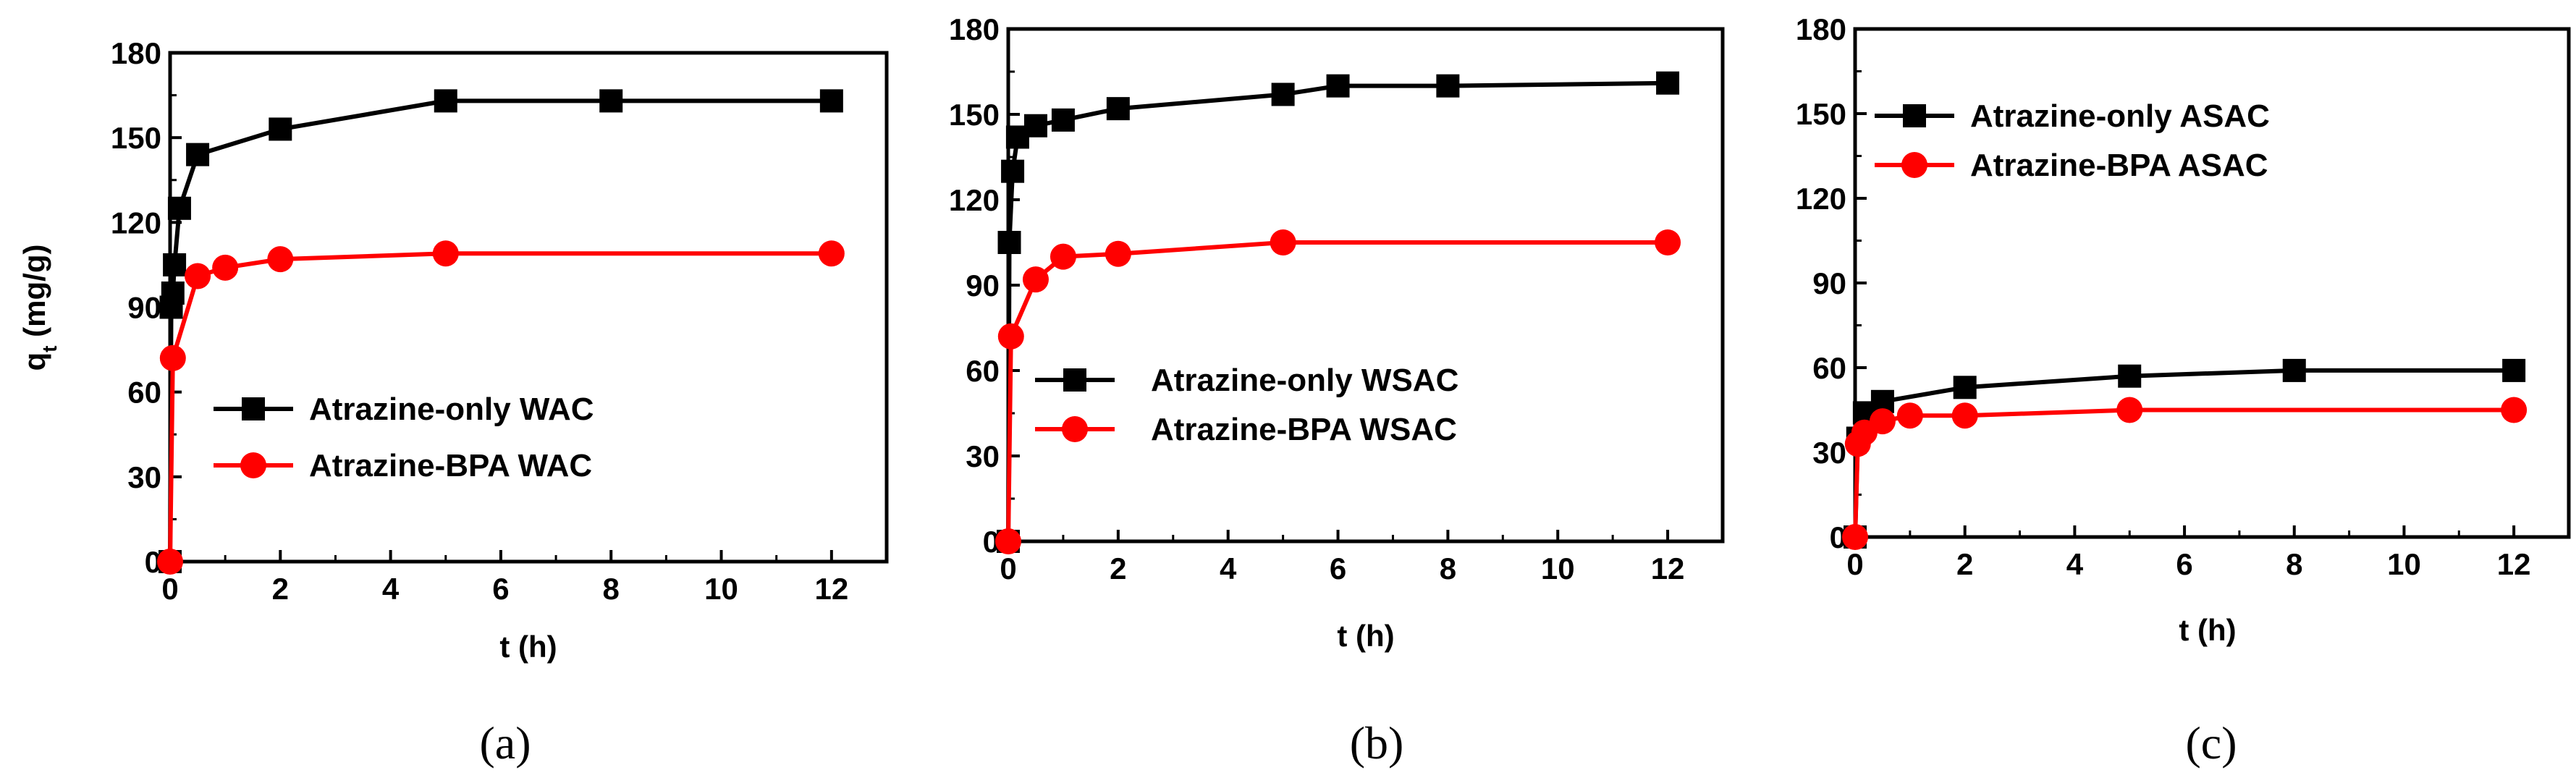  Describe the element at coordinates (451, 409) in the screenshot. I see `legend-label: Atrazine-only WAC` at that location.